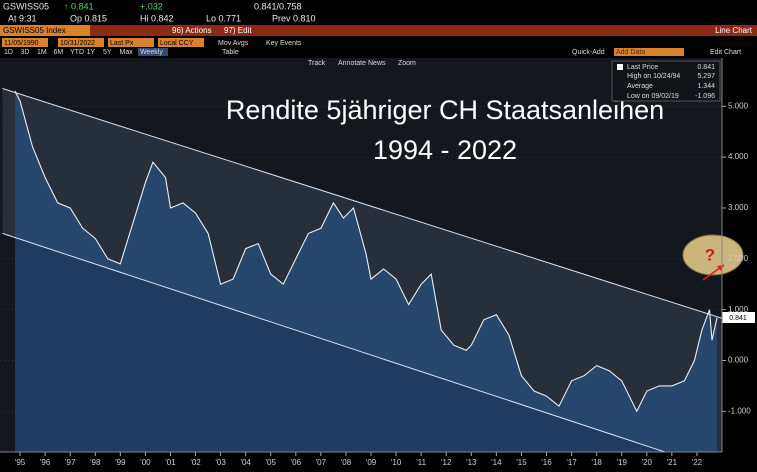 This screenshot has width=757, height=472. What do you see at coordinates (739, 410) in the screenshot?
I see `y-tick-label: -1.000` at bounding box center [739, 410].